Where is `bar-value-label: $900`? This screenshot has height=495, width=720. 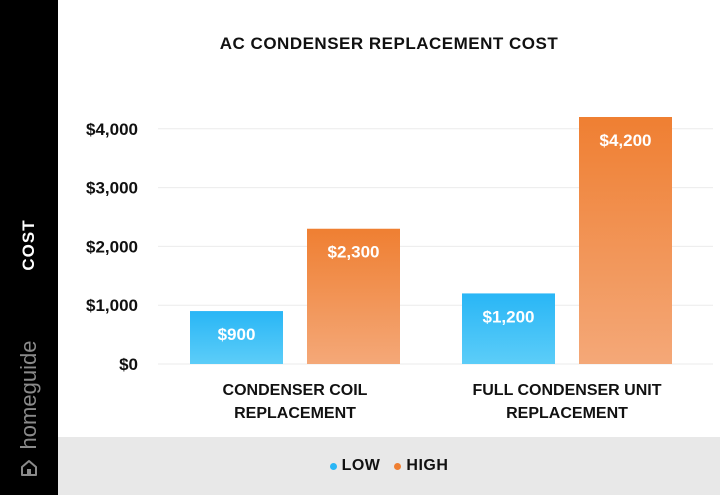 bar-value-label: $900 is located at coordinates (237, 334).